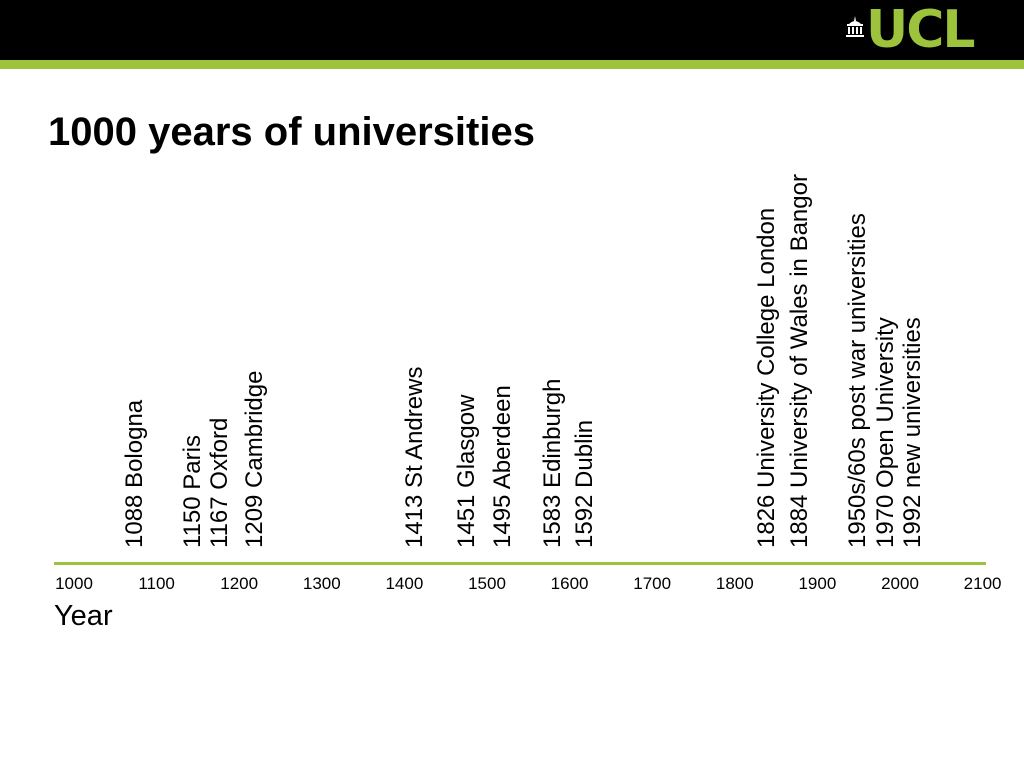 The width and height of the screenshot is (1024, 768). I want to click on event-label: 1950s/60s post war universities, so click(857, 380).